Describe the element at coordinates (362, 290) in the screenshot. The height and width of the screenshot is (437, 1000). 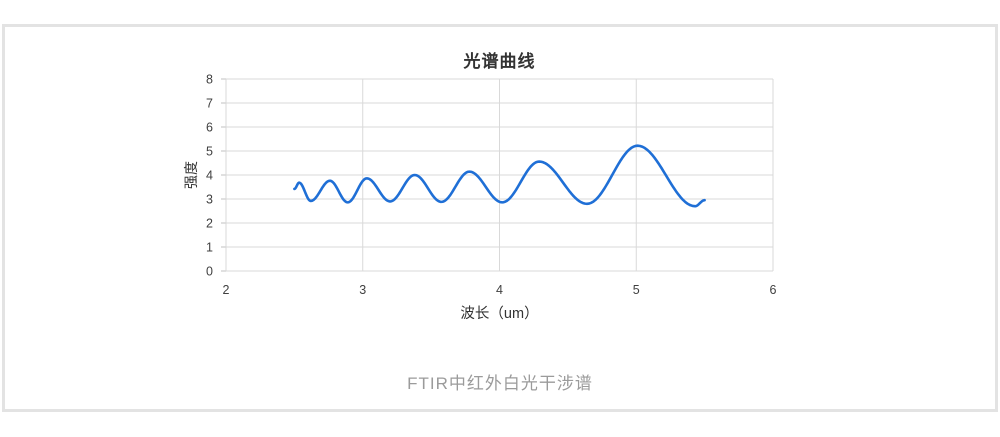
I see `x-tick-label: 3` at that location.